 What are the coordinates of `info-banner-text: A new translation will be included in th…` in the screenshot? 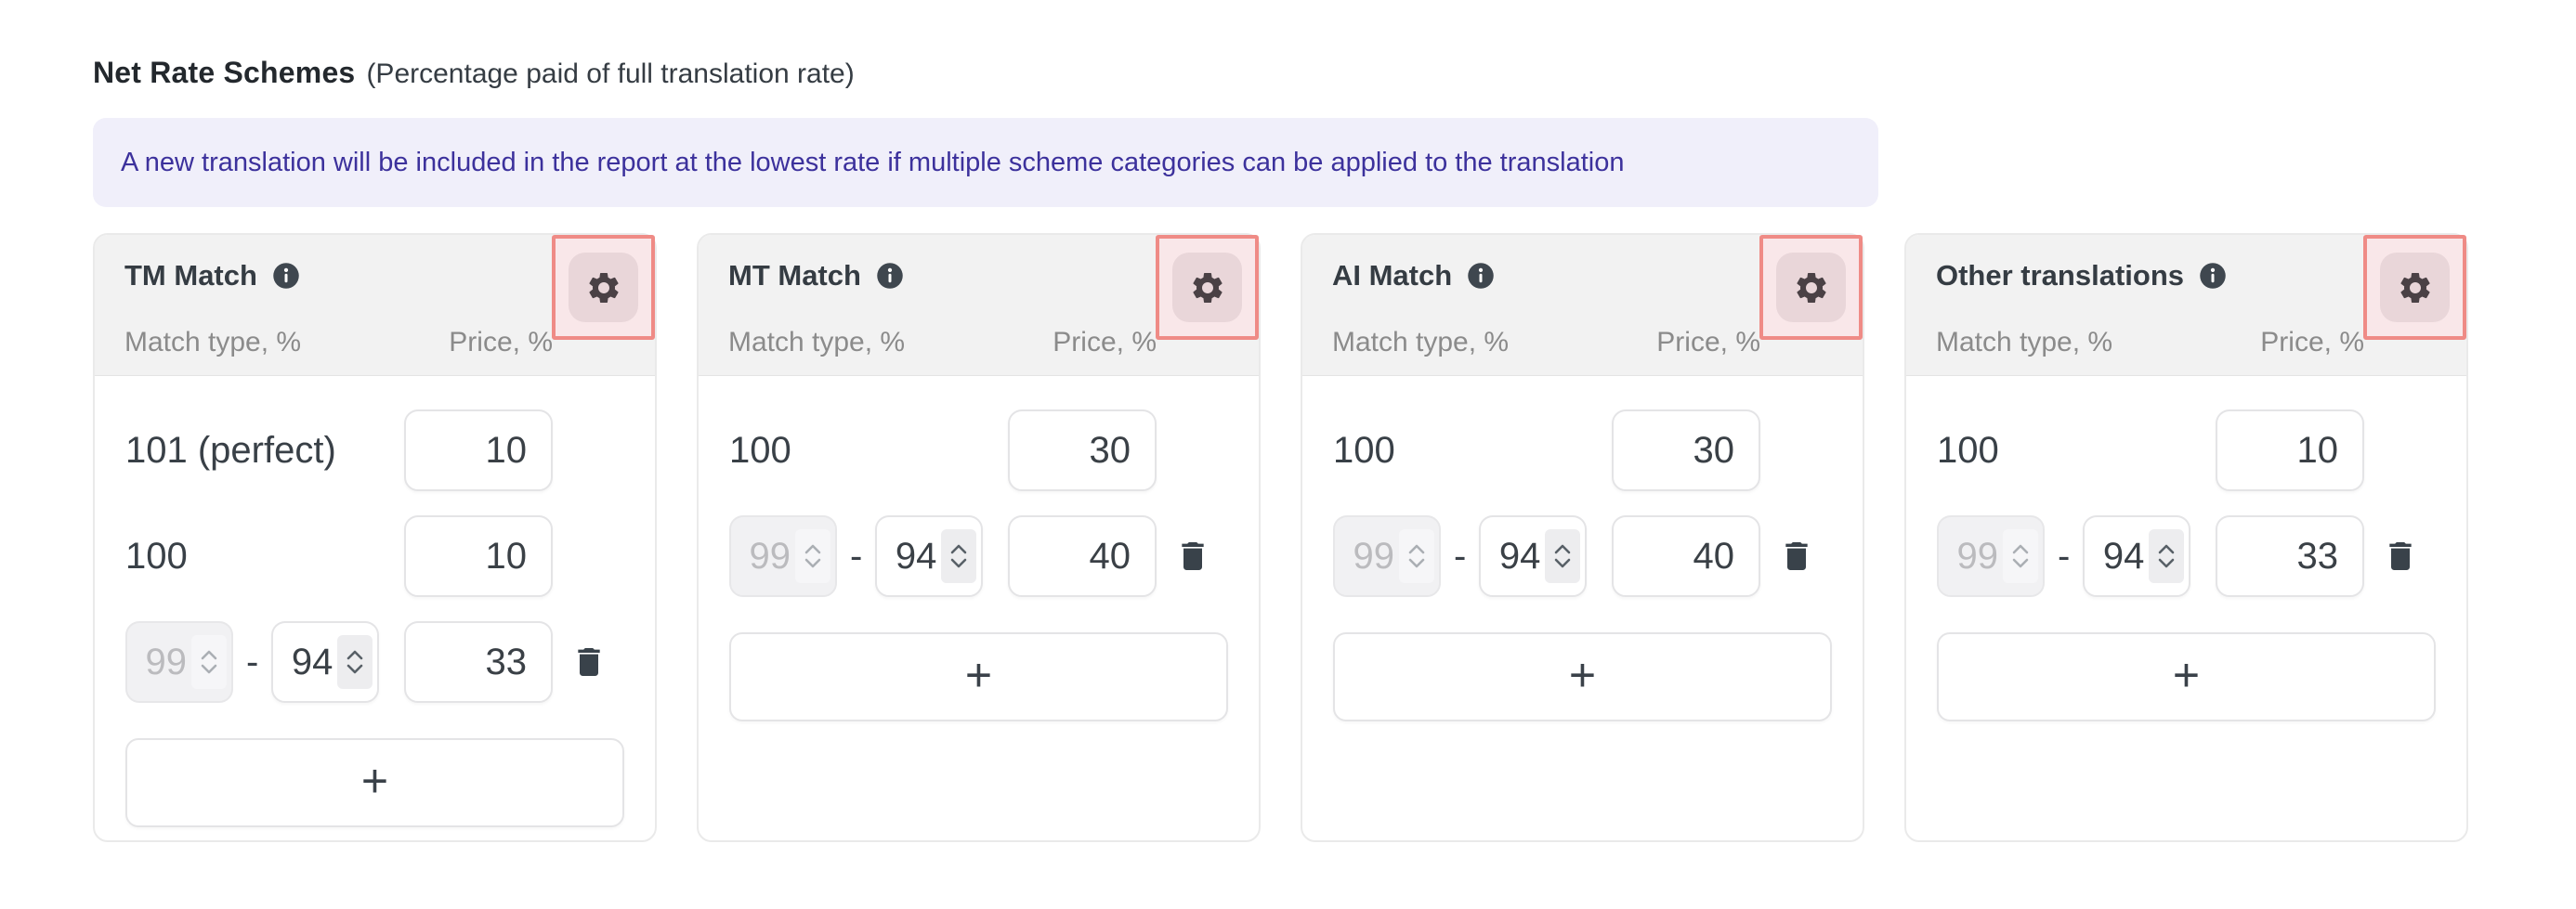 It's located at (873, 162).